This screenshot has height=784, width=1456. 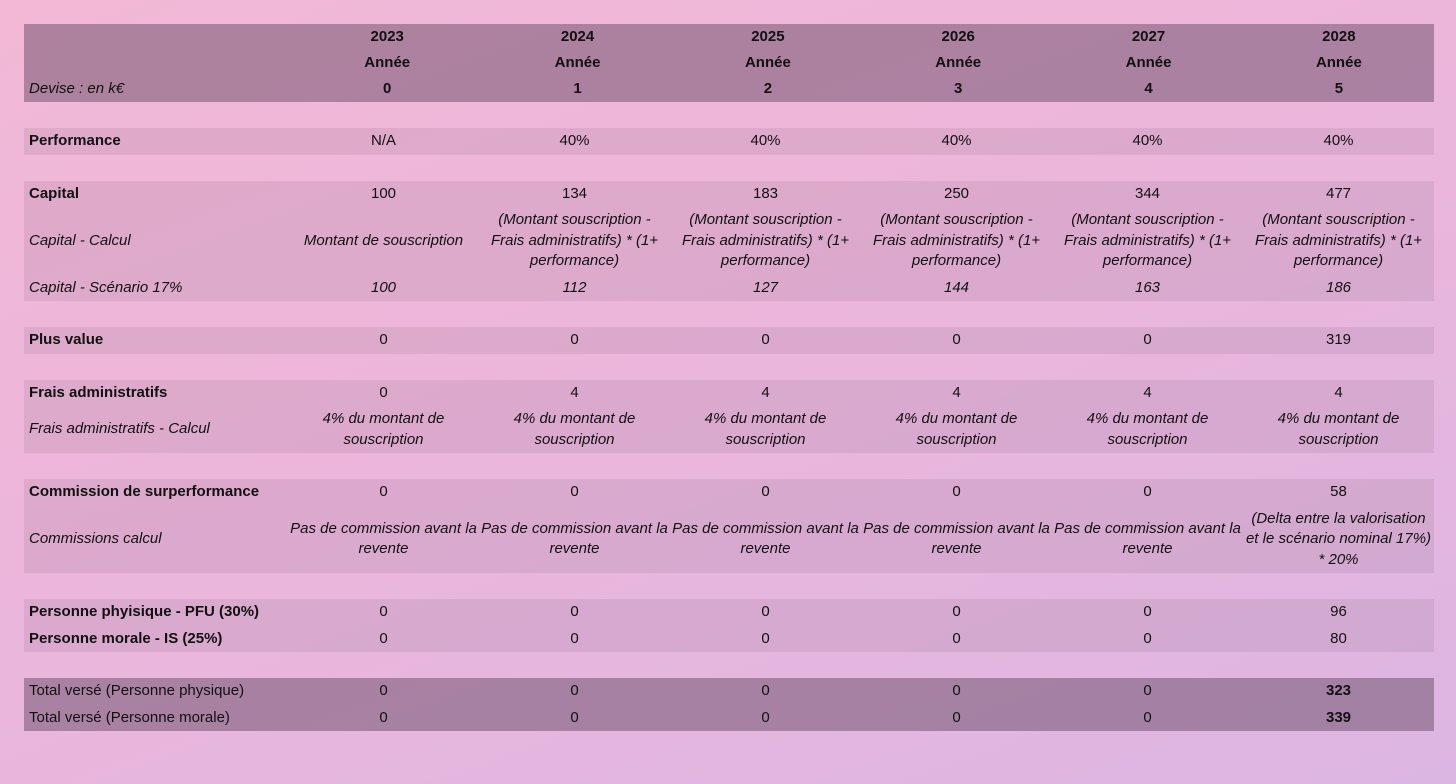 What do you see at coordinates (729, 89) in the screenshot?
I see `header-row: Devise : en k€ 0 1 2 3 4 5` at bounding box center [729, 89].